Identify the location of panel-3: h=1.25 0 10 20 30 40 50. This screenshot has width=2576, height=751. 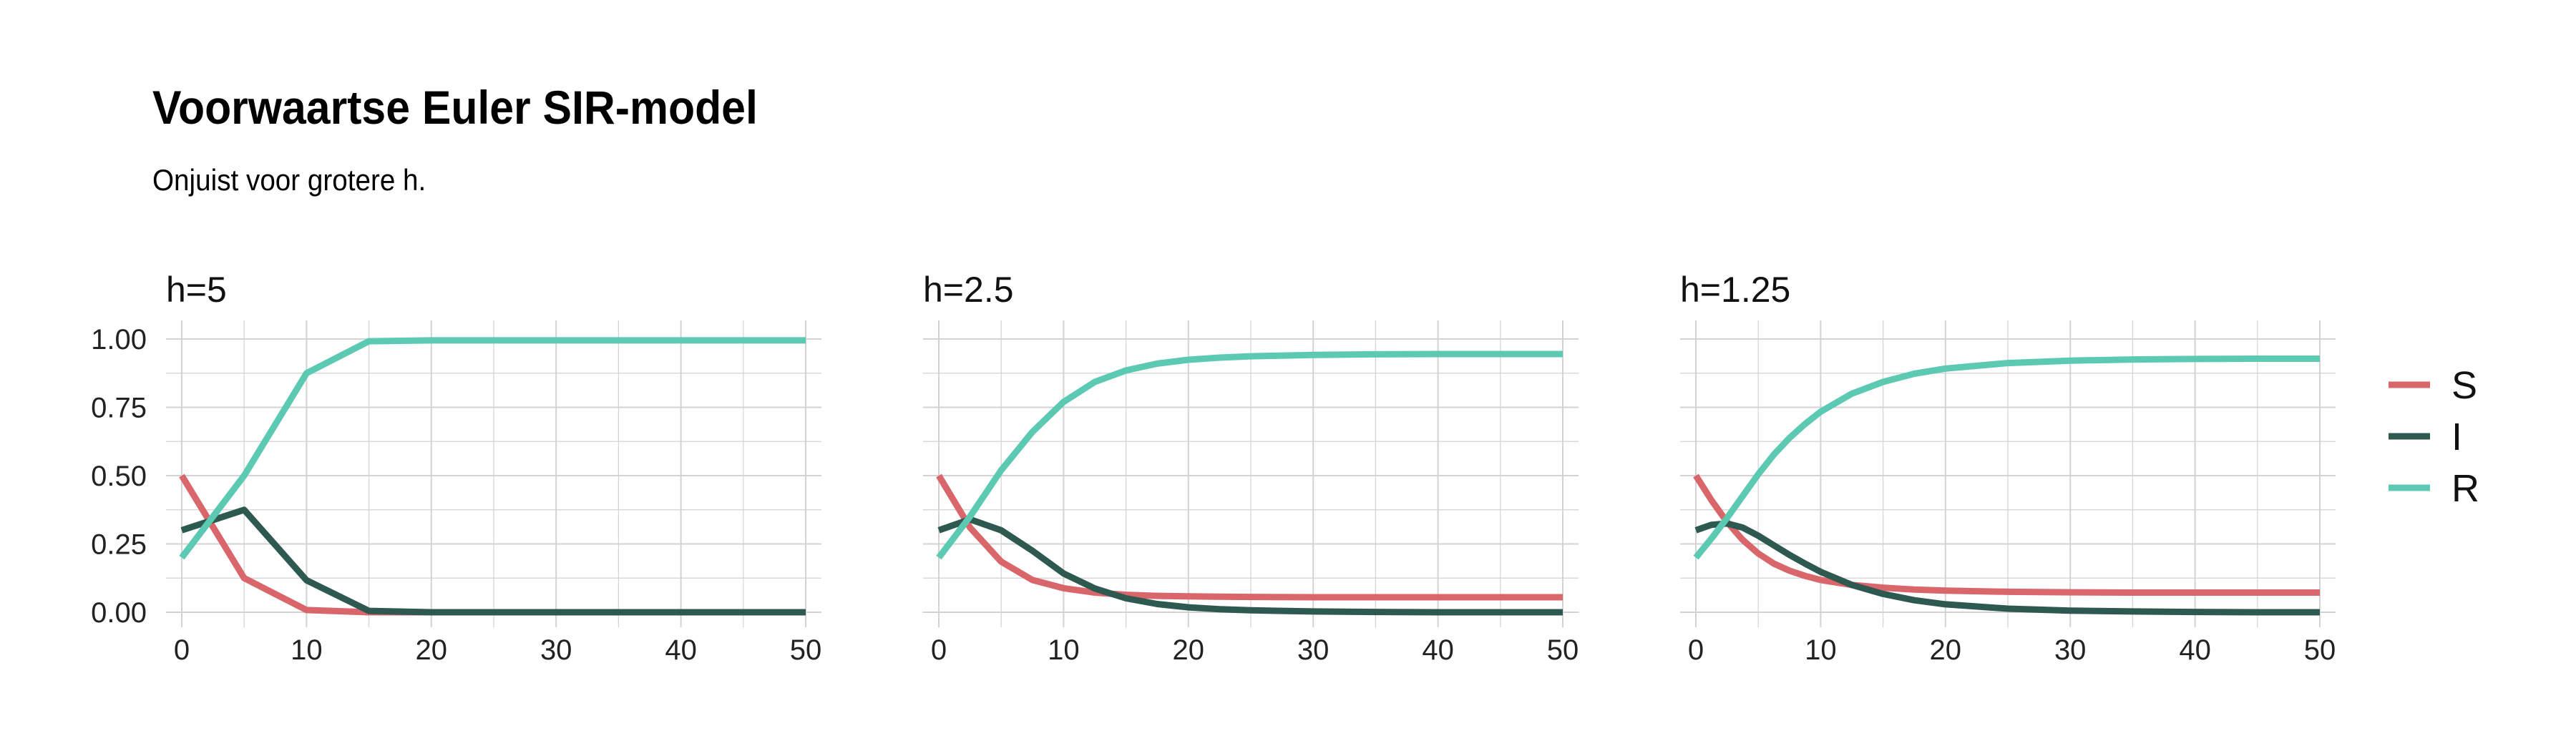
(2008, 468).